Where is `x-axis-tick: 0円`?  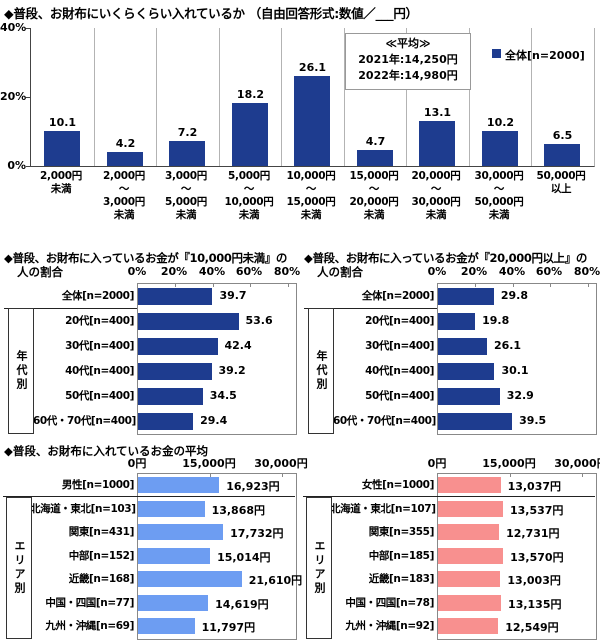
x-axis-tick: 0円 is located at coordinates (137, 463).